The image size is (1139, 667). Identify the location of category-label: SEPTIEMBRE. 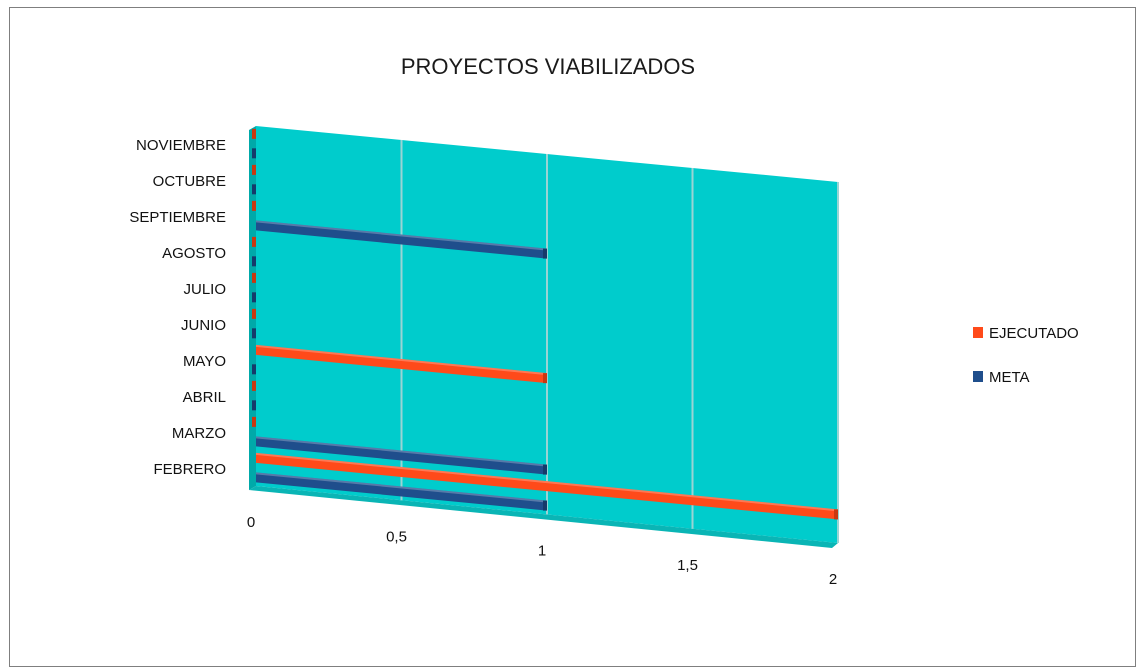
(177, 217).